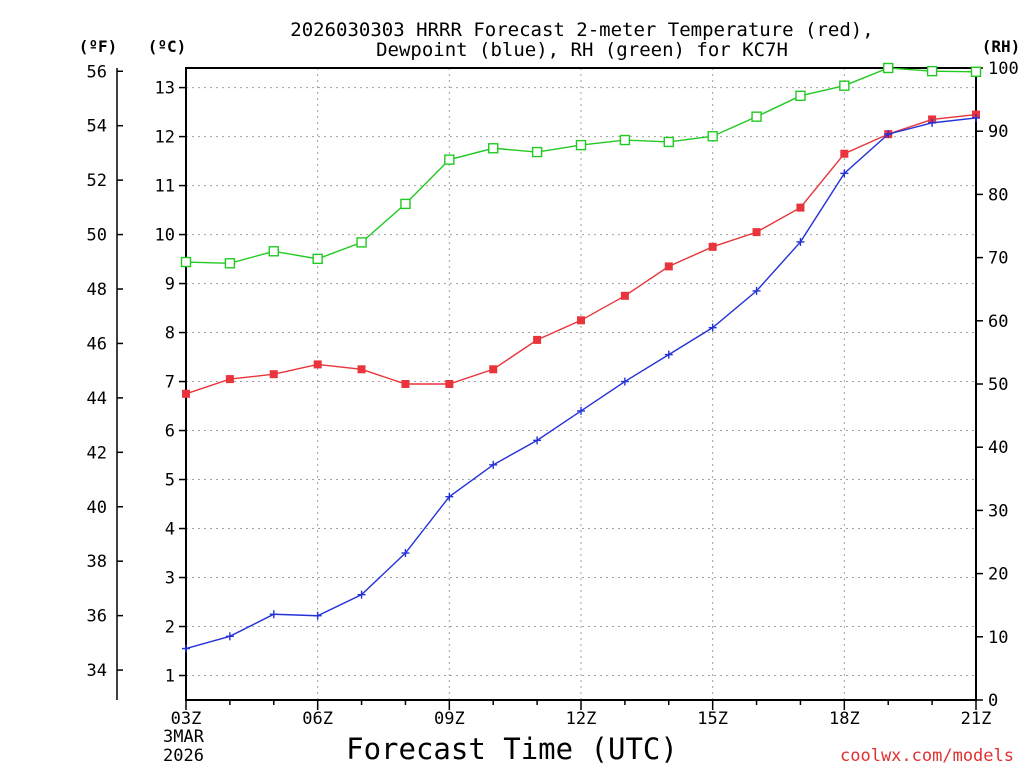  What do you see at coordinates (97, 127) in the screenshot?
I see `fahrenheit-tick-label: 54` at bounding box center [97, 127].